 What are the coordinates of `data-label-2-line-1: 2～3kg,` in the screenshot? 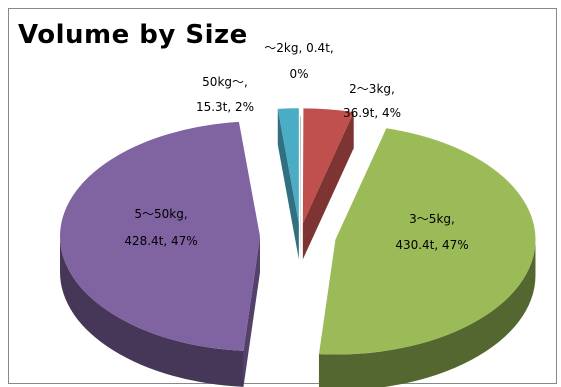 It's located at (372, 89).